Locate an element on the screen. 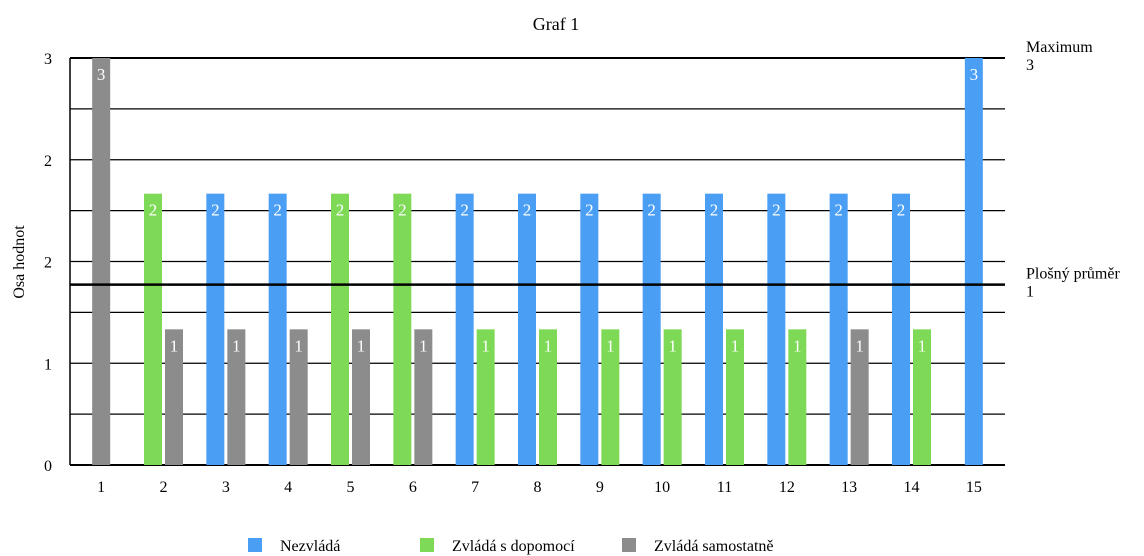  x-tick-label: 3 is located at coordinates (226, 487).